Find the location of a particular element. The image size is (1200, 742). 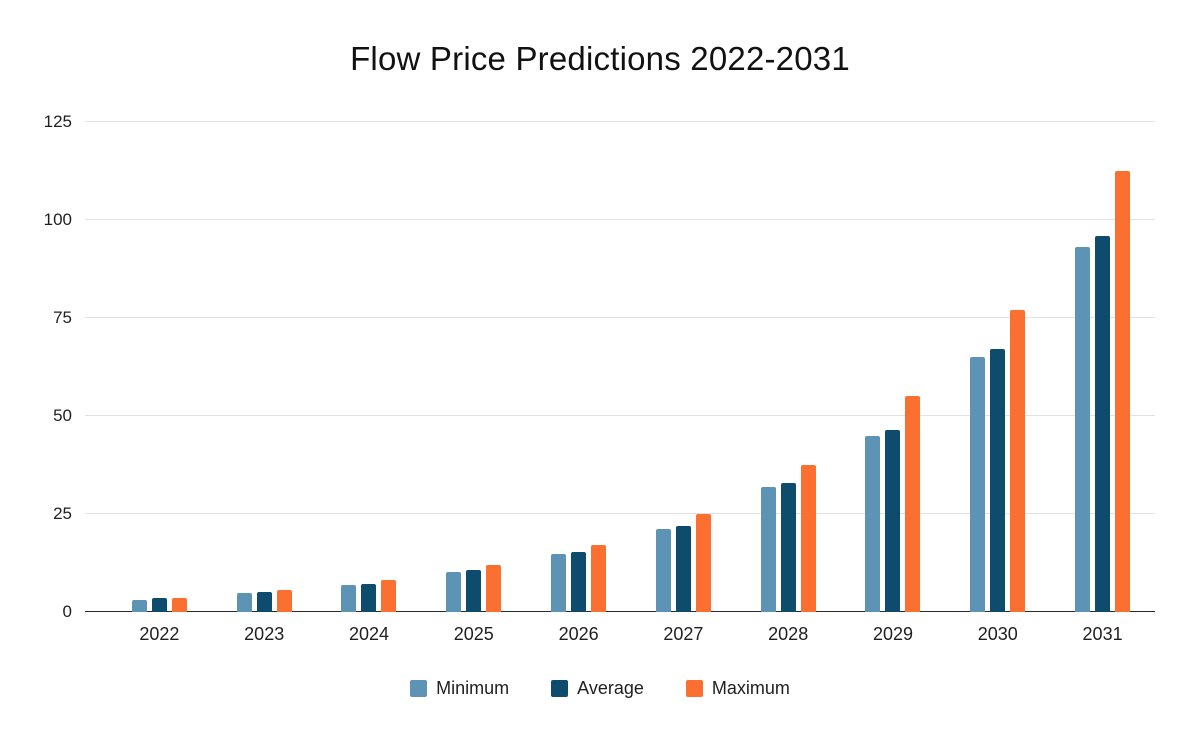

bar-group-2029 is located at coordinates (893, 367).